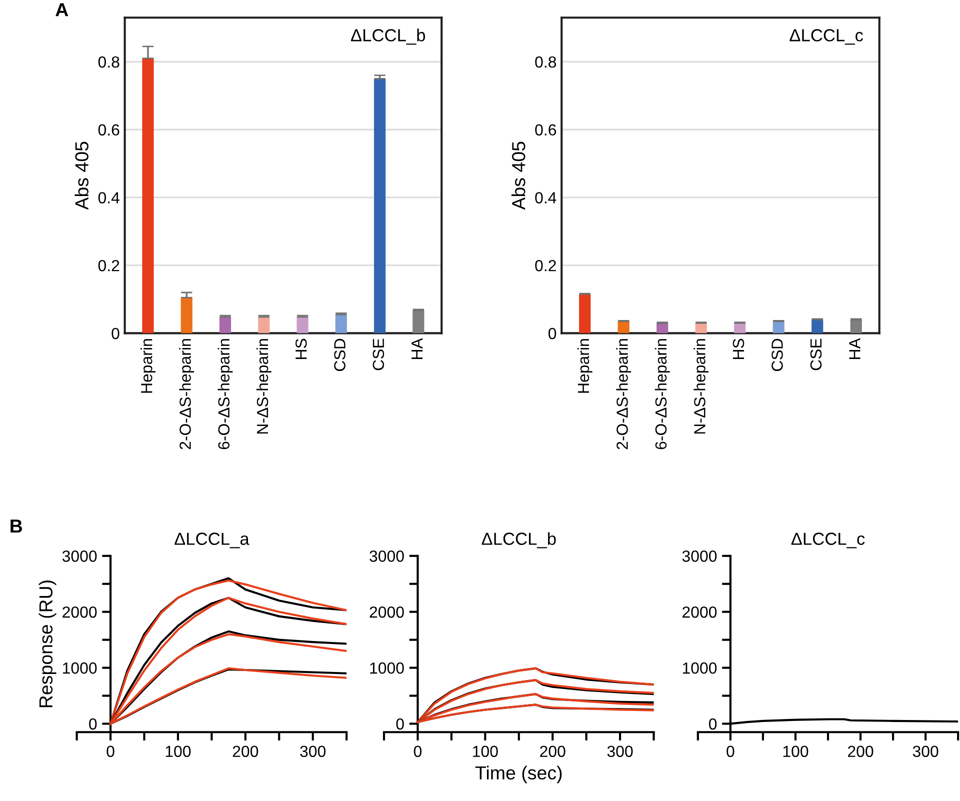  I want to click on chart-title: ΔLCCL_a, so click(212, 540).